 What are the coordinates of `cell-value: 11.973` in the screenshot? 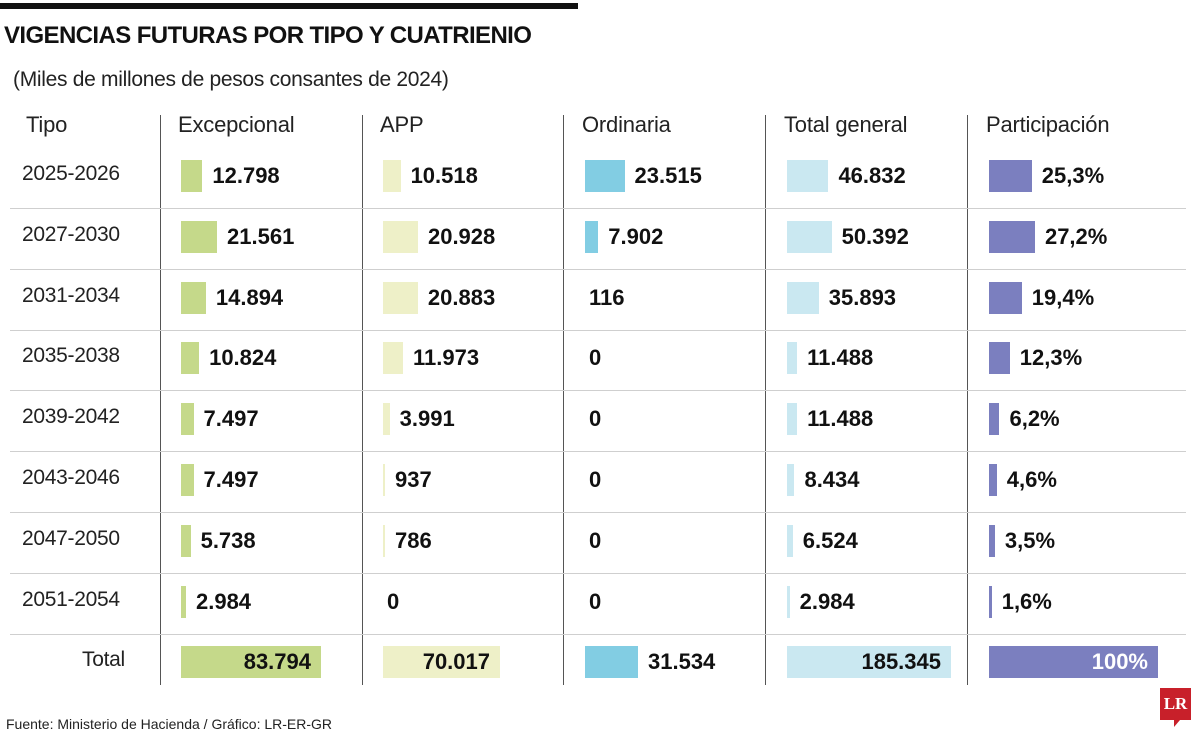 It's located at (446, 358).